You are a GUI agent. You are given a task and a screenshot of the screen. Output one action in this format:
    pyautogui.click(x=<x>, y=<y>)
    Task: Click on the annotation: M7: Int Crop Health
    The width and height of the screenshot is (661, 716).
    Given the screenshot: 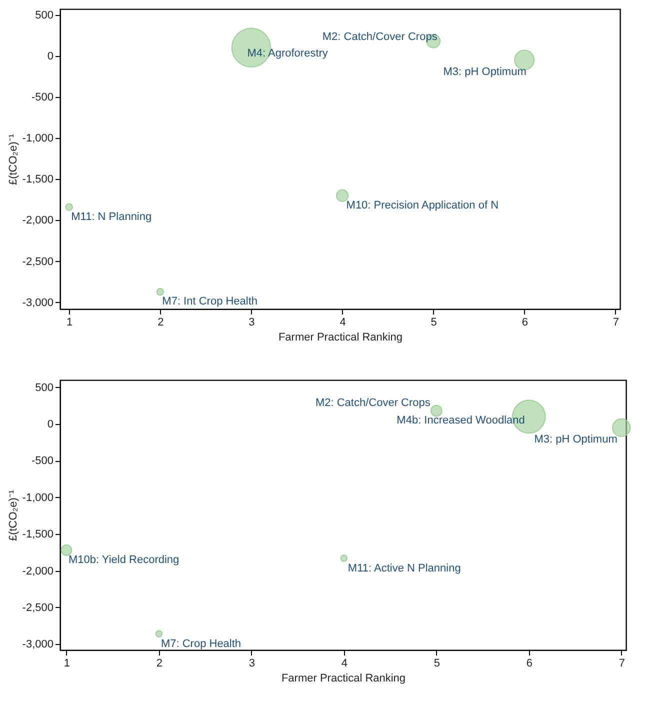 What is the action you would take?
    pyautogui.click(x=210, y=302)
    